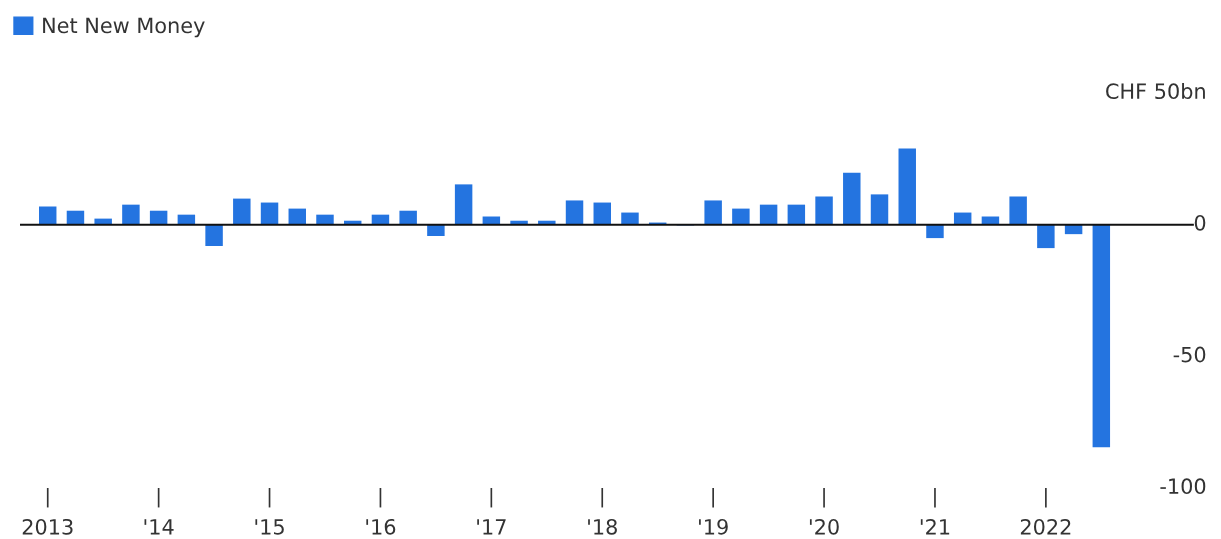 This screenshot has width=1221, height=539. Describe the element at coordinates (935, 526) in the screenshot. I see `x-tick-label: '21` at that location.